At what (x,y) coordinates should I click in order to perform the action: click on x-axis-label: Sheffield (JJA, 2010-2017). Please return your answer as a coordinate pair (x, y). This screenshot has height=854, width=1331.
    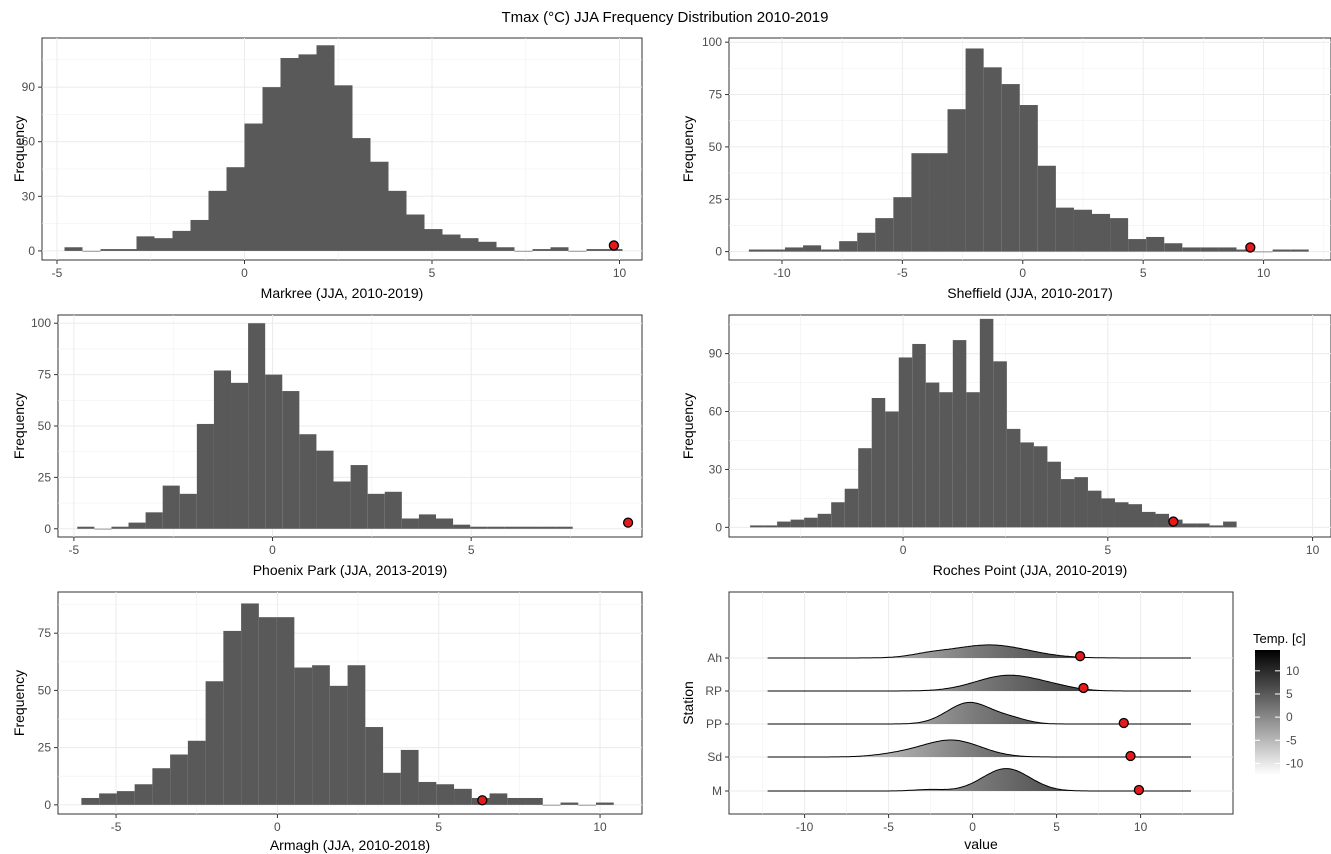
    Looking at the image, I should click on (1030, 293).